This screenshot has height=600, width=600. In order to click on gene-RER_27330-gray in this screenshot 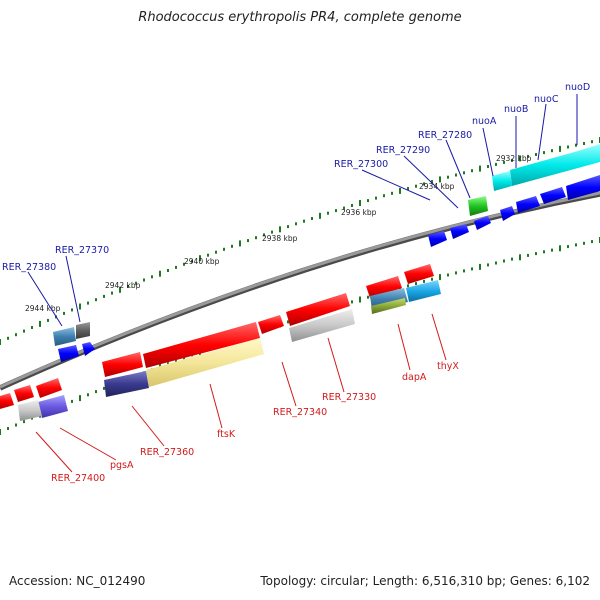, I will do `click(322, 325)`.